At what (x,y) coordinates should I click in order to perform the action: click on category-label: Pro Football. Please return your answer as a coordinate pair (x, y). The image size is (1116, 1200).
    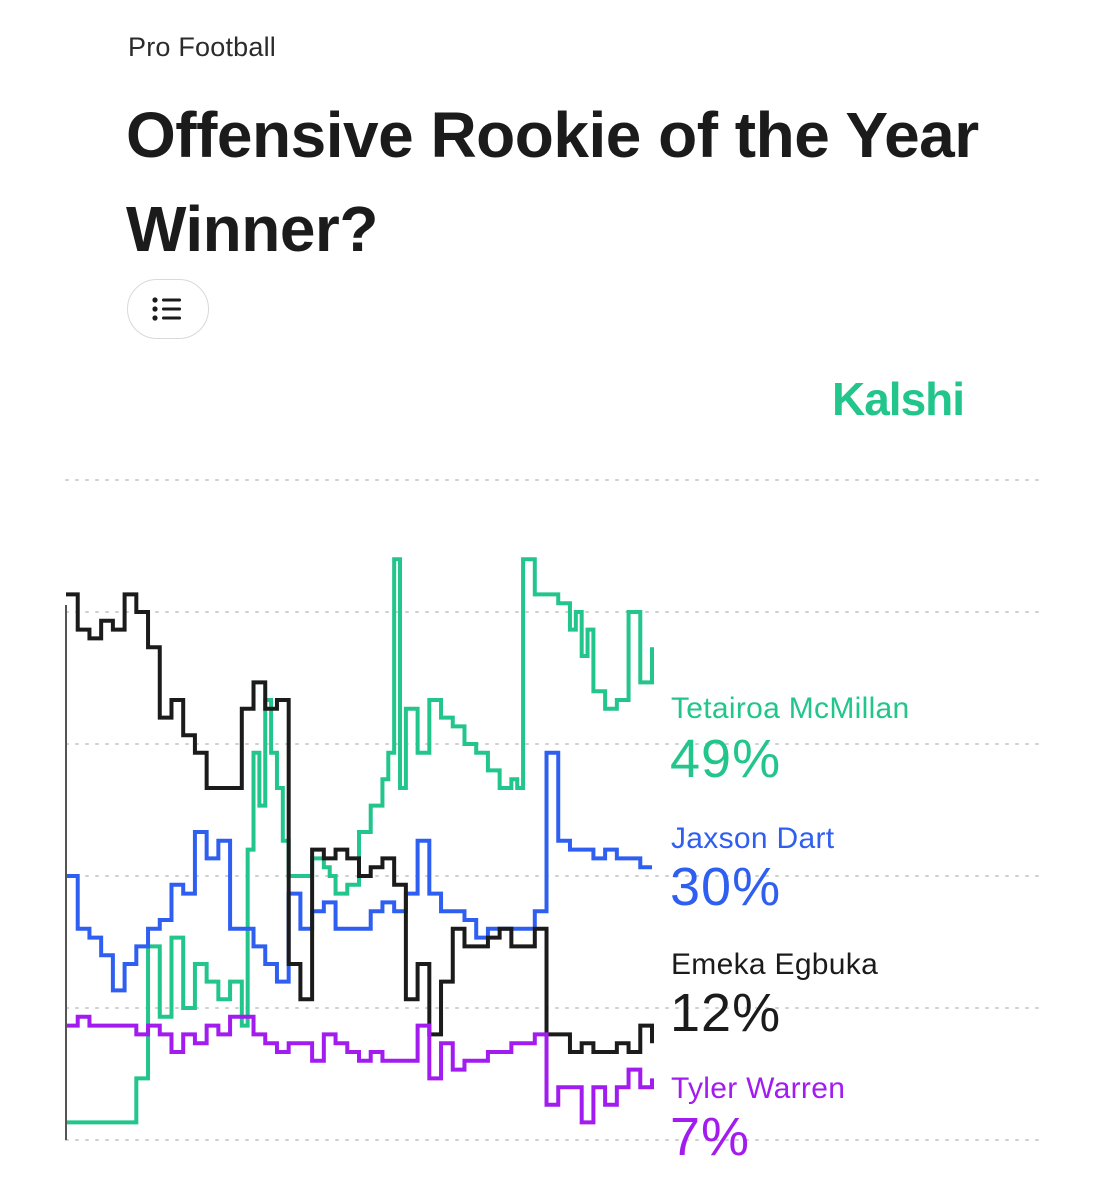
    Looking at the image, I should click on (202, 47).